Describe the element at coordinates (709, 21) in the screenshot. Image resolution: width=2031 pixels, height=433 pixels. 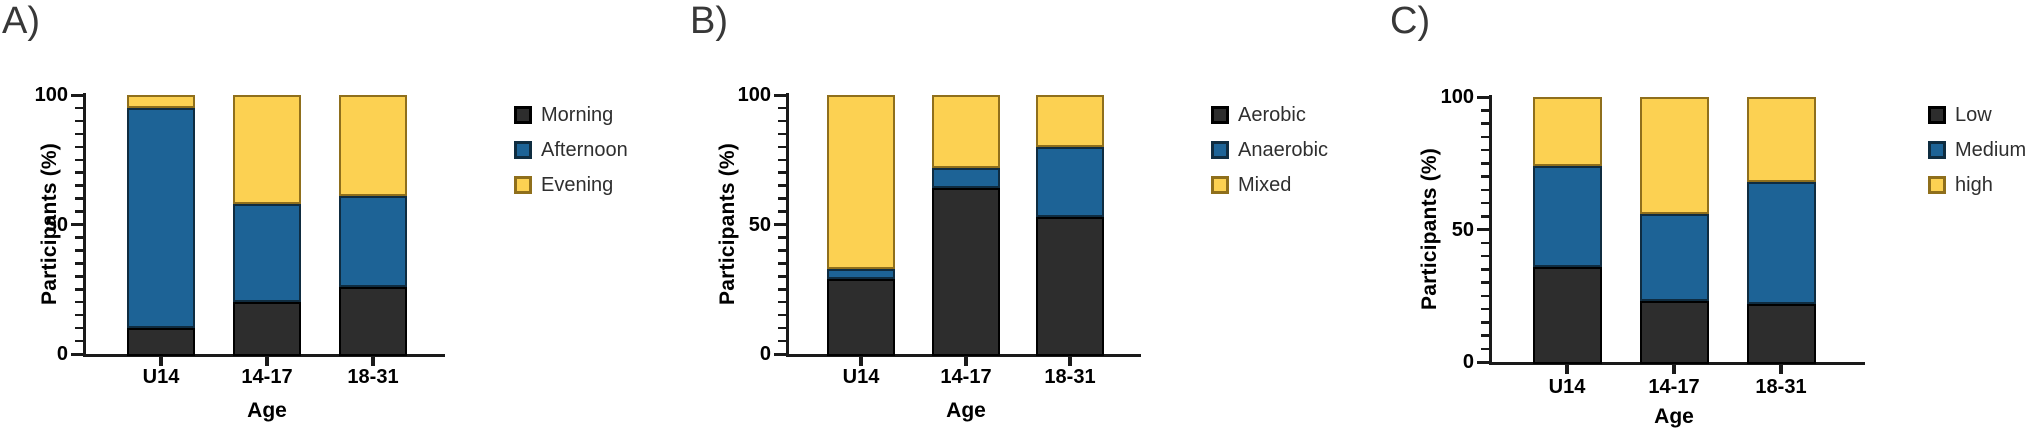
I see `panel-b-letter: B)` at that location.